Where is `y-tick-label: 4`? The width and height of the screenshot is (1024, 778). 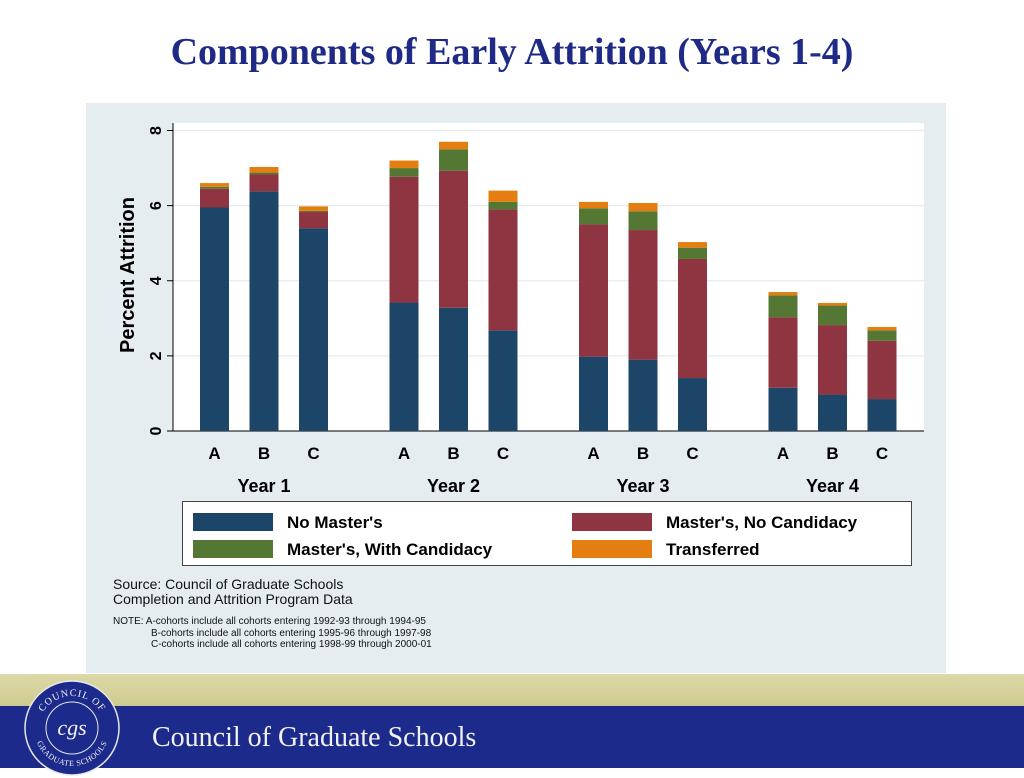 y-tick-label: 4 is located at coordinates (156, 280).